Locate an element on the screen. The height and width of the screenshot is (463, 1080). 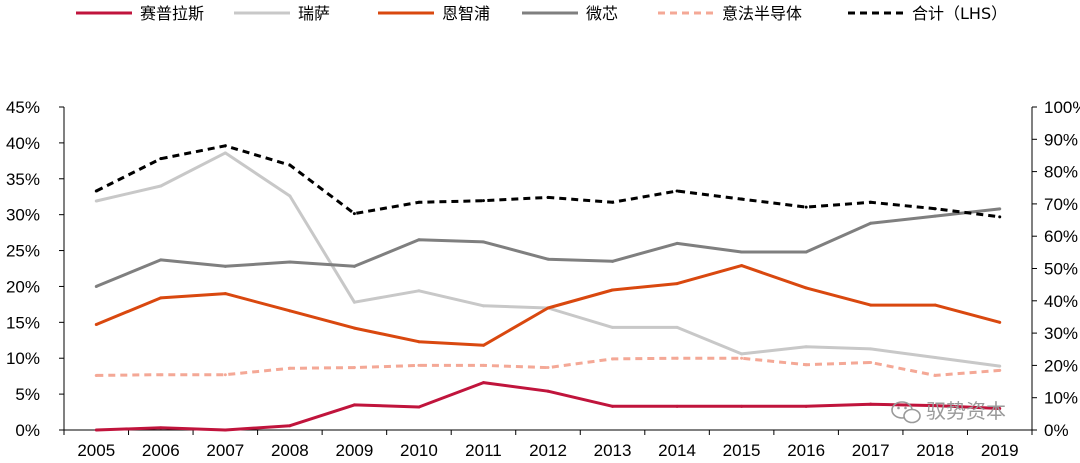
x-tick-label: 2007 is located at coordinates (225, 450).